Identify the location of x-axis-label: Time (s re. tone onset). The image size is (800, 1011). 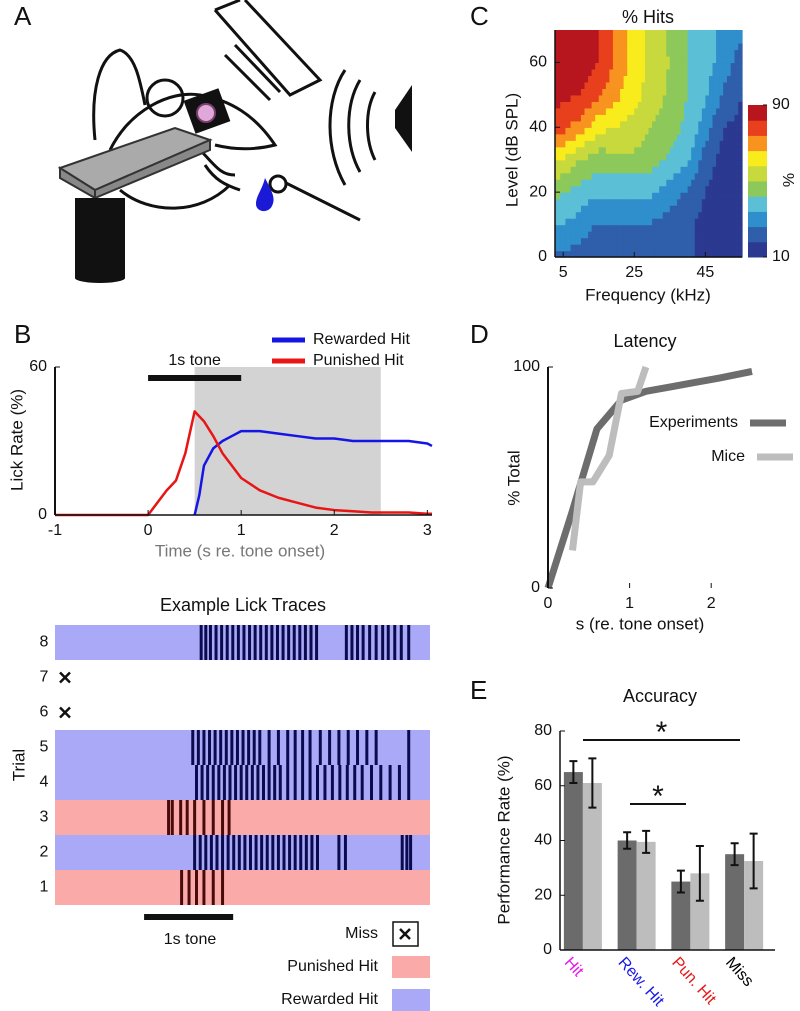
(240, 550).